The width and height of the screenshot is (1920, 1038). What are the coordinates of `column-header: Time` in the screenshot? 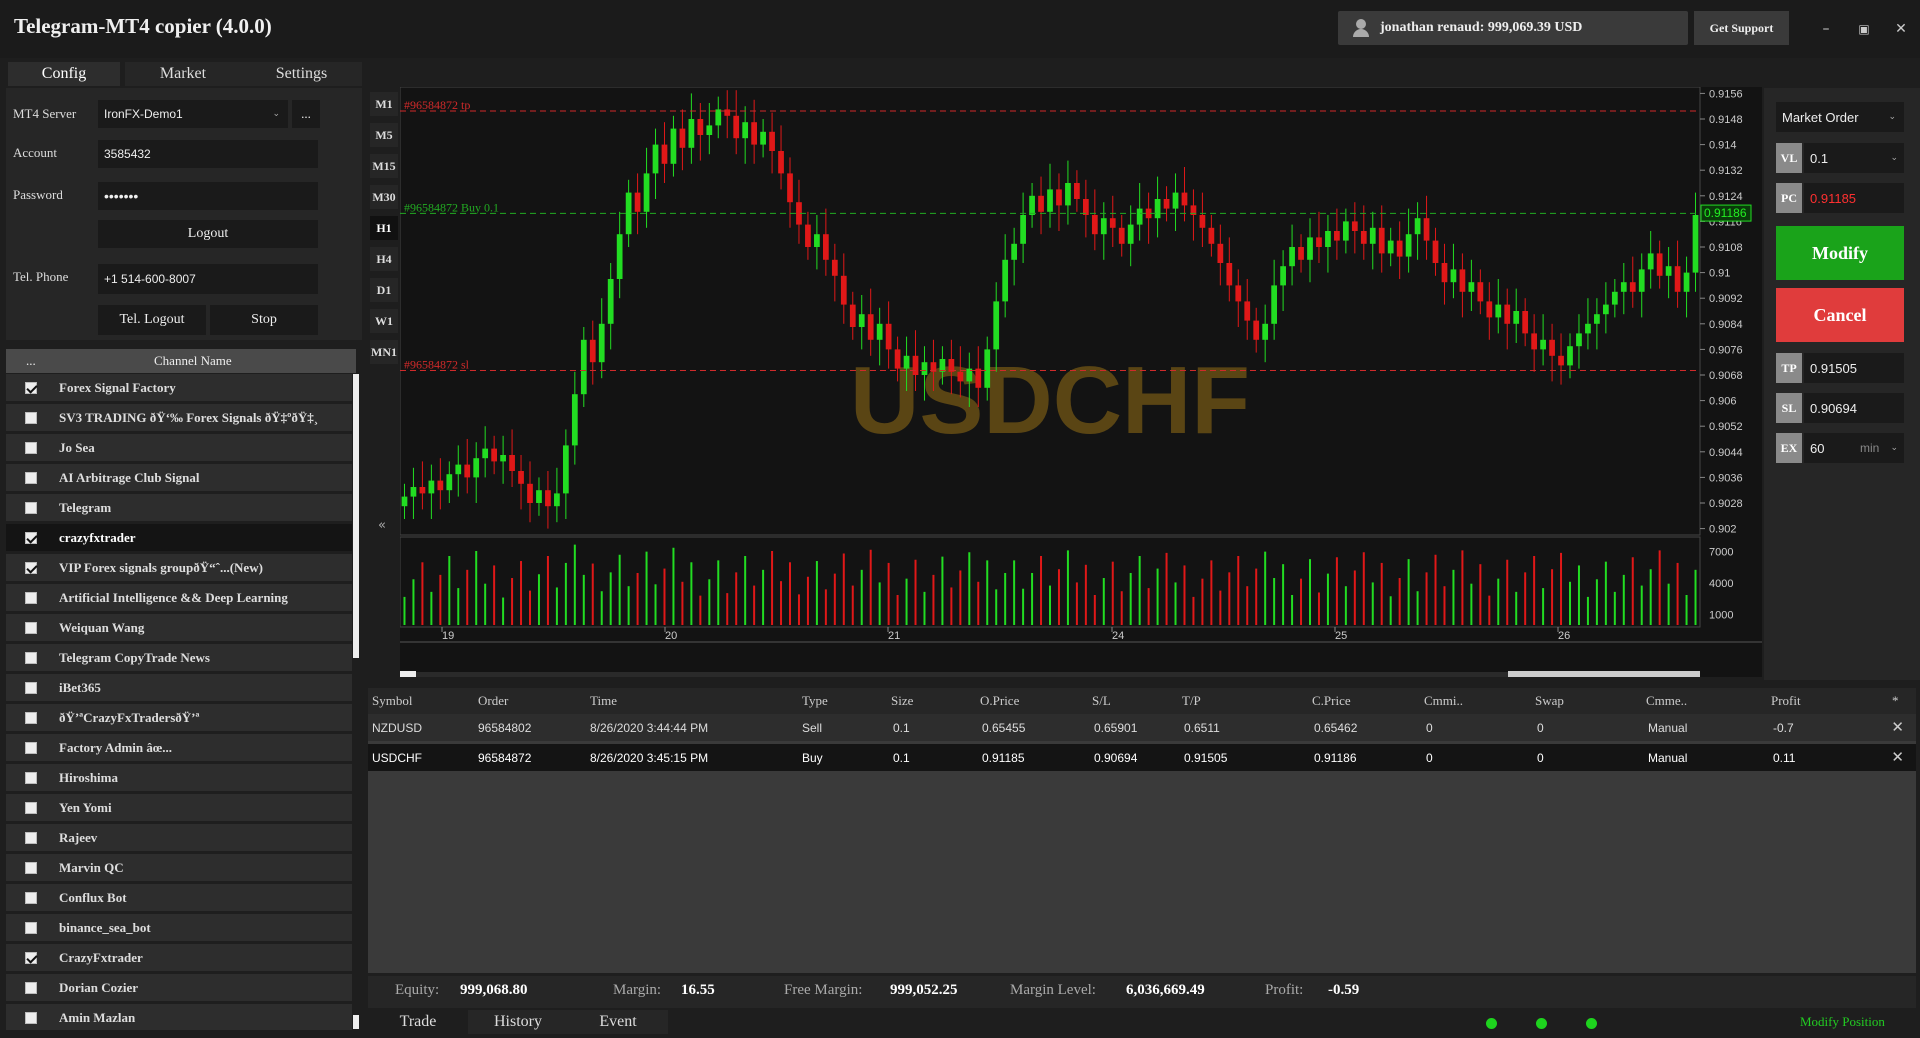 It's located at (603, 700).